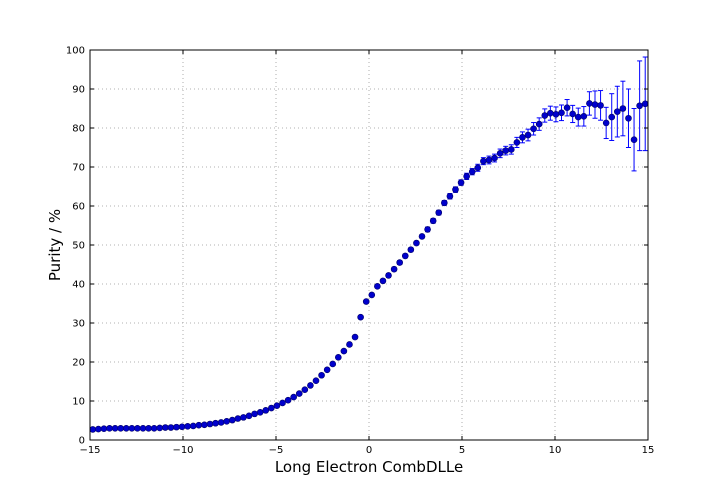 The height and width of the screenshot is (504, 720). What do you see at coordinates (55, 245) in the screenshot?
I see `y-axis-title: Purity / %` at bounding box center [55, 245].